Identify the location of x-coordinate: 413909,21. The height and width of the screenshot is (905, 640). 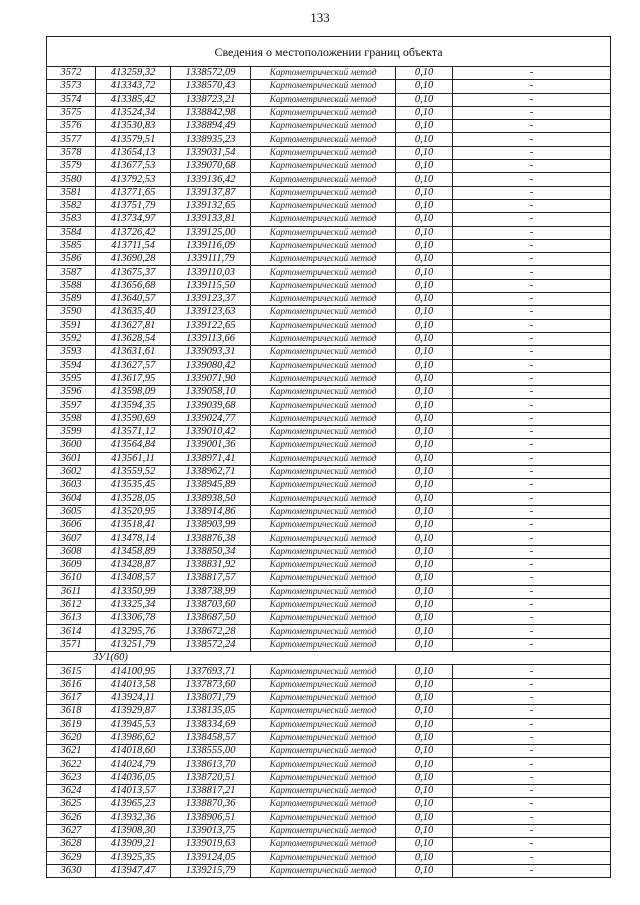
(133, 844).